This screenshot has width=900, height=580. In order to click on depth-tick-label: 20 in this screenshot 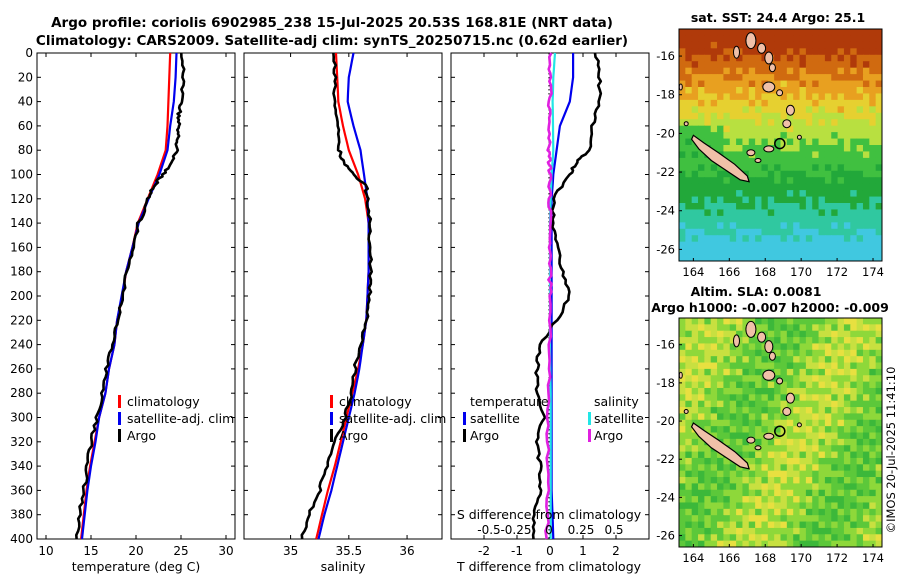, I will do `click(25, 77)`.